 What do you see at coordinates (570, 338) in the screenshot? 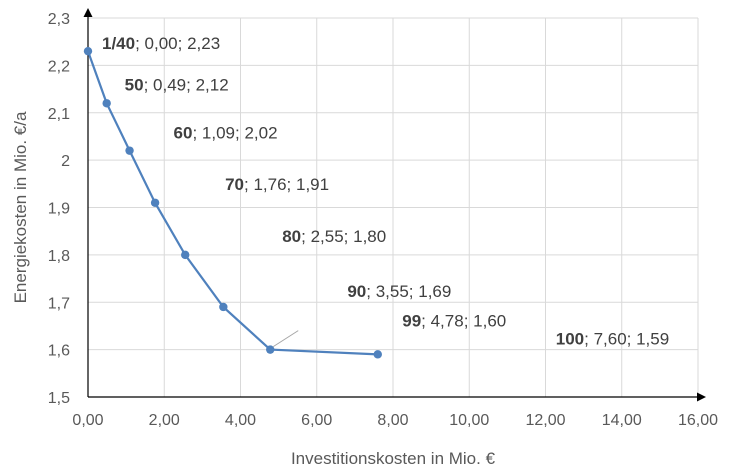
I see `data-label-name: 100` at bounding box center [570, 338].